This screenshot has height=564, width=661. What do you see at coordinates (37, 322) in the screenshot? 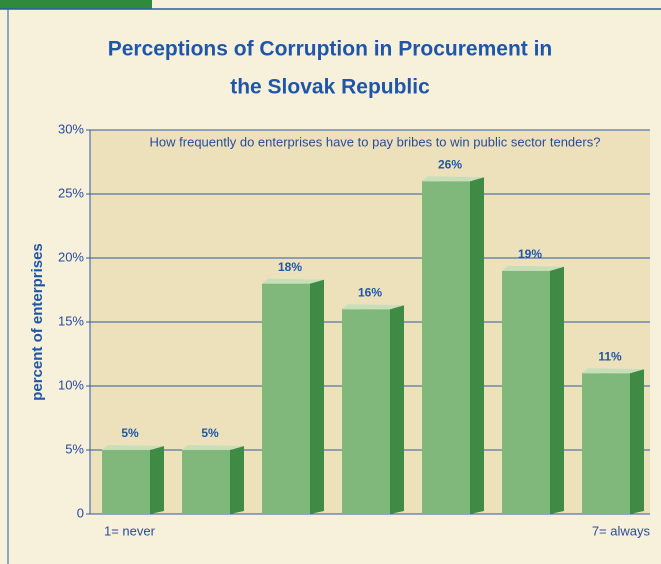
I see `y-axis-label: percent of enterprises` at bounding box center [37, 322].